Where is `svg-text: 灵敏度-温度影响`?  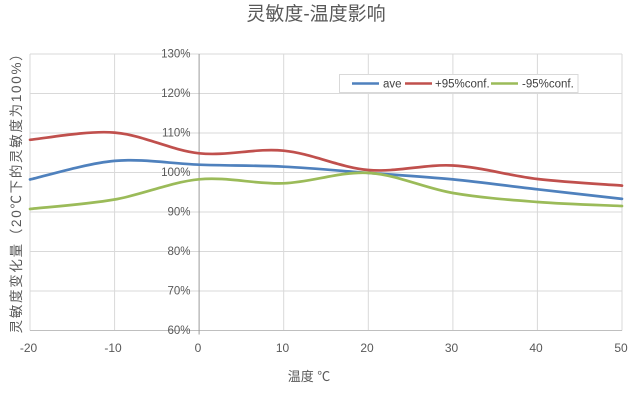
svg-text: 灵敏度-温度影响 is located at coordinates (315, 14).